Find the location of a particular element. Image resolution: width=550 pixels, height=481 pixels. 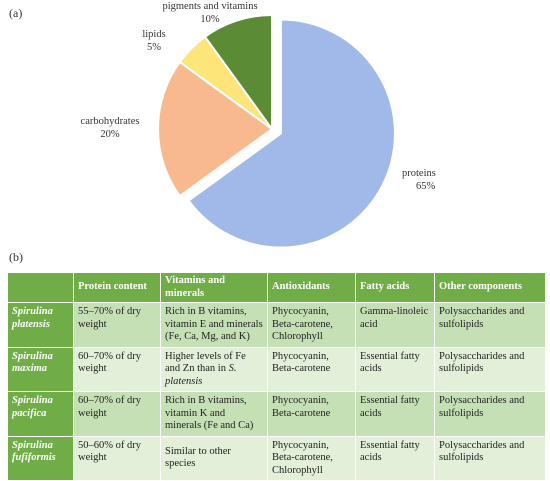

species-cell: Spirulina fufiformis is located at coordinates (40, 458).